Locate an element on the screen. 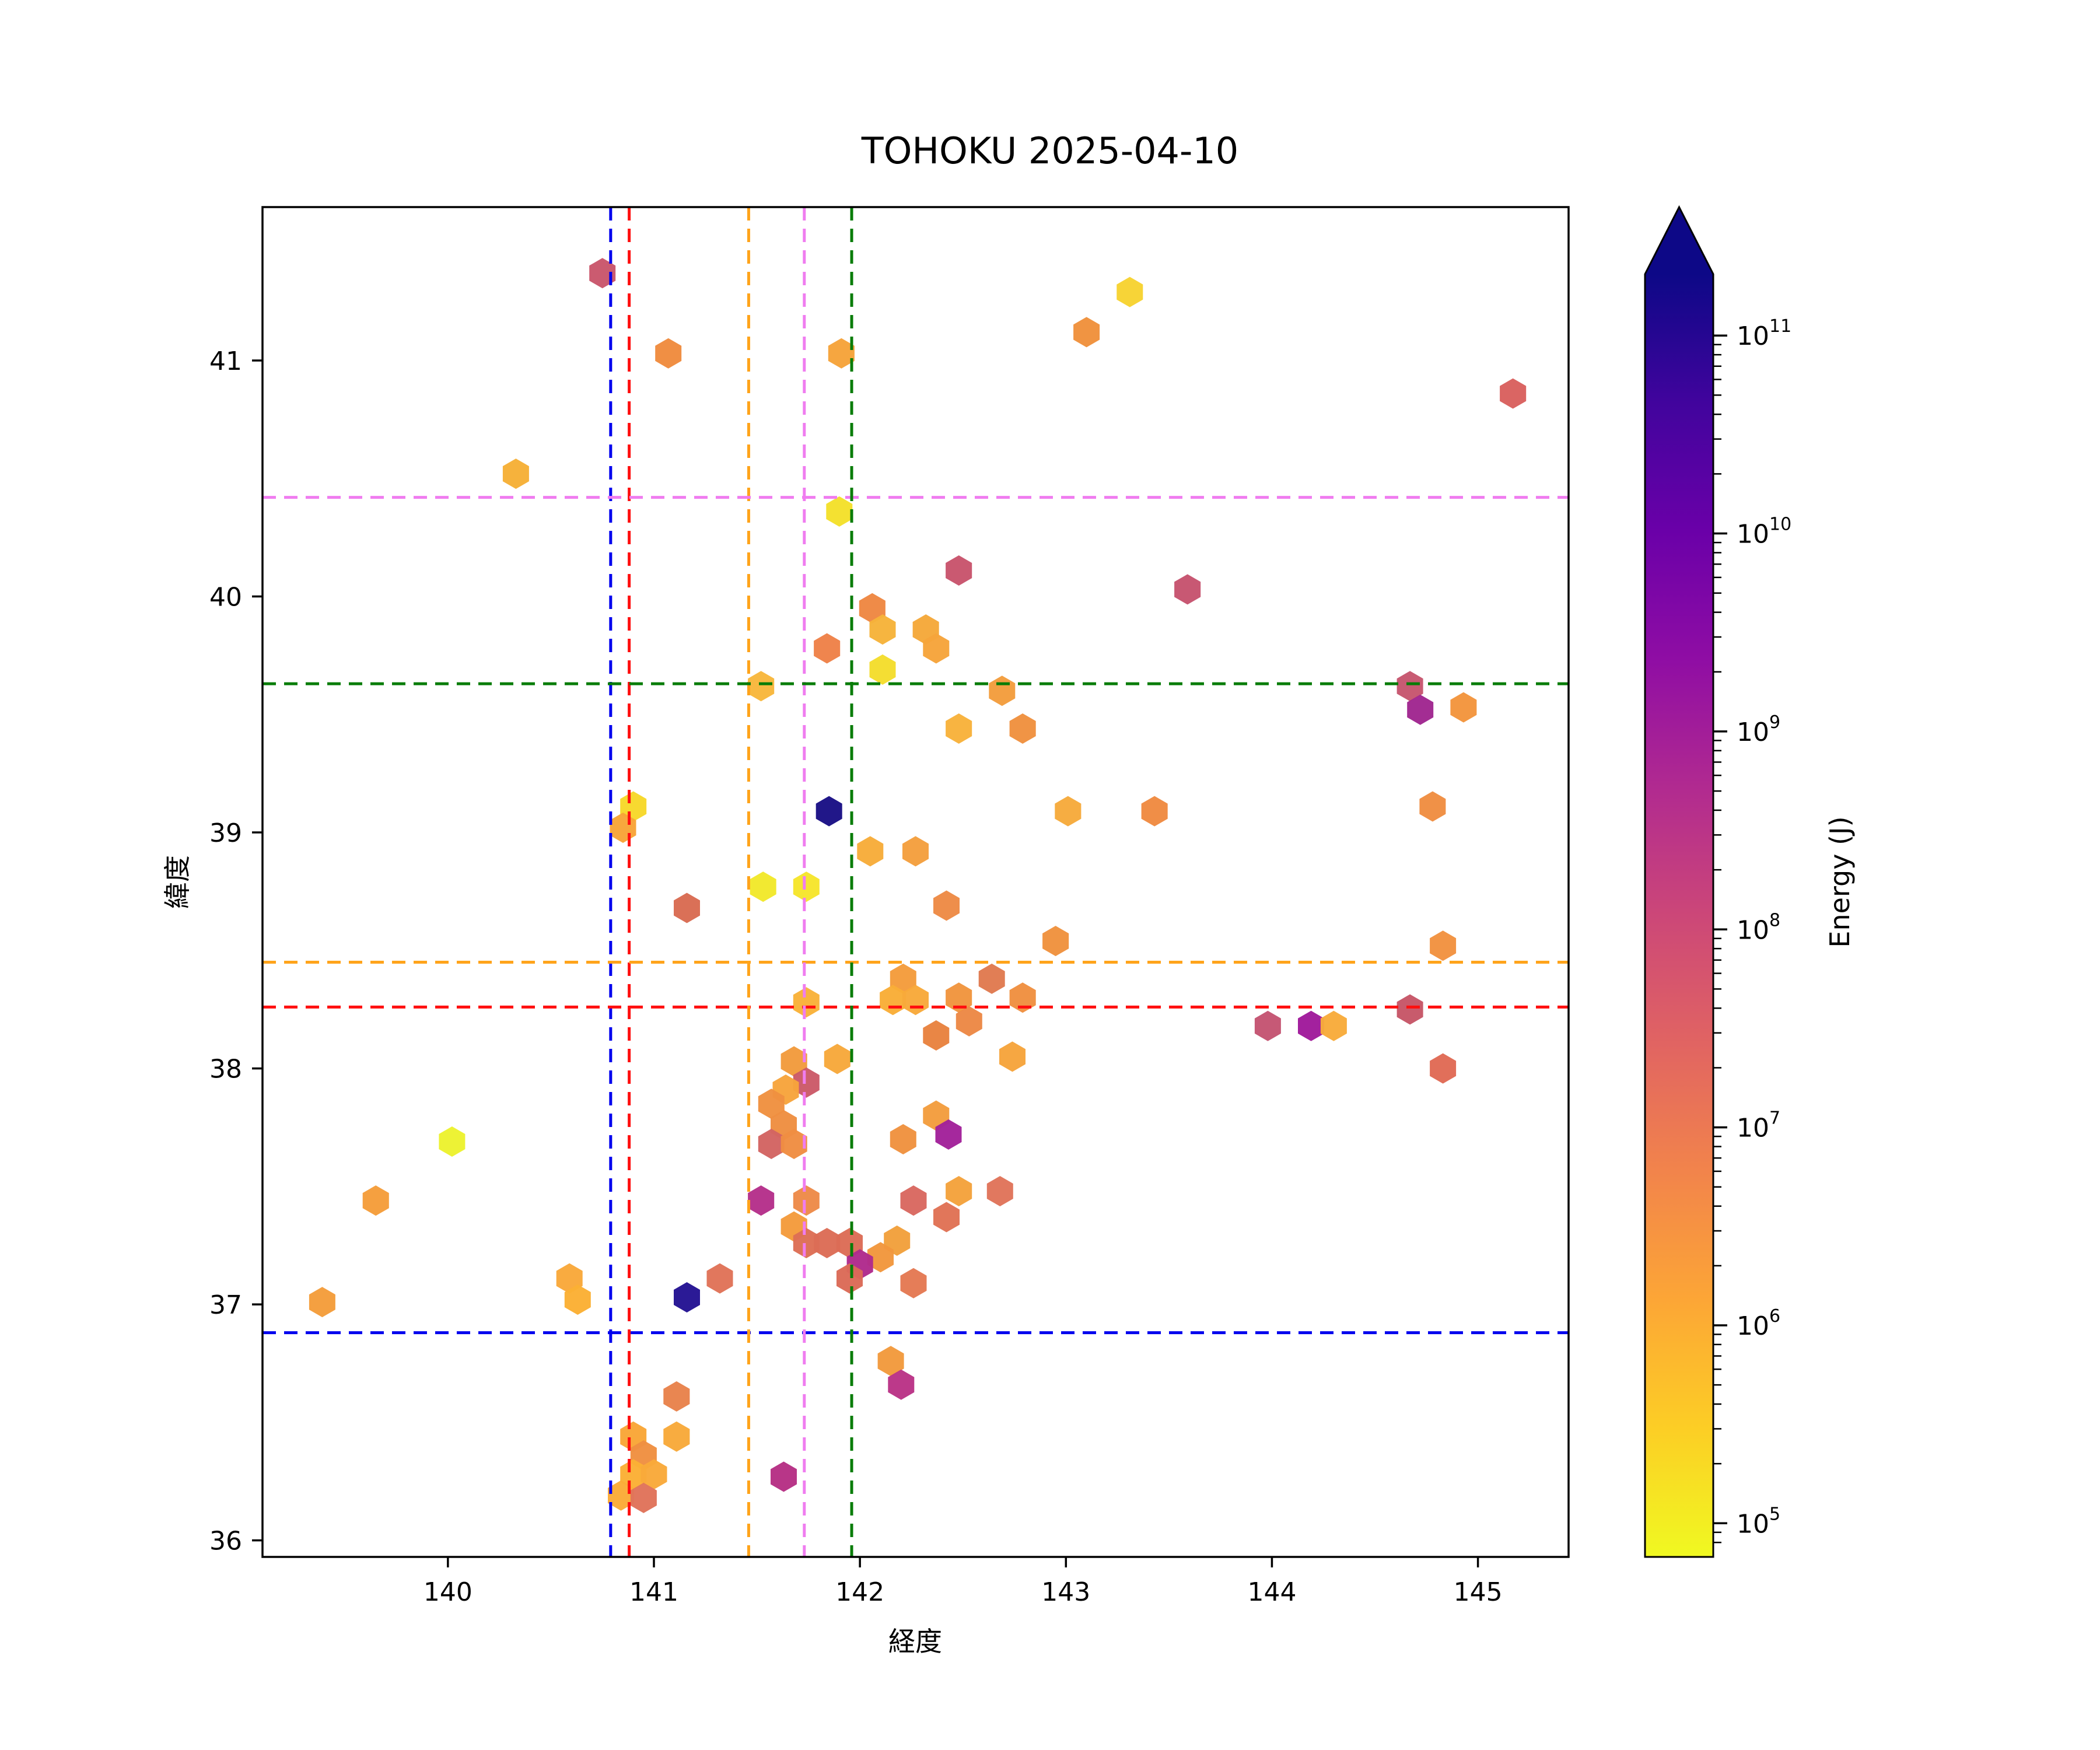 Image resolution: width=2100 pixels, height=1750 pixels. x-tick-label: 144 is located at coordinates (1272, 1592).